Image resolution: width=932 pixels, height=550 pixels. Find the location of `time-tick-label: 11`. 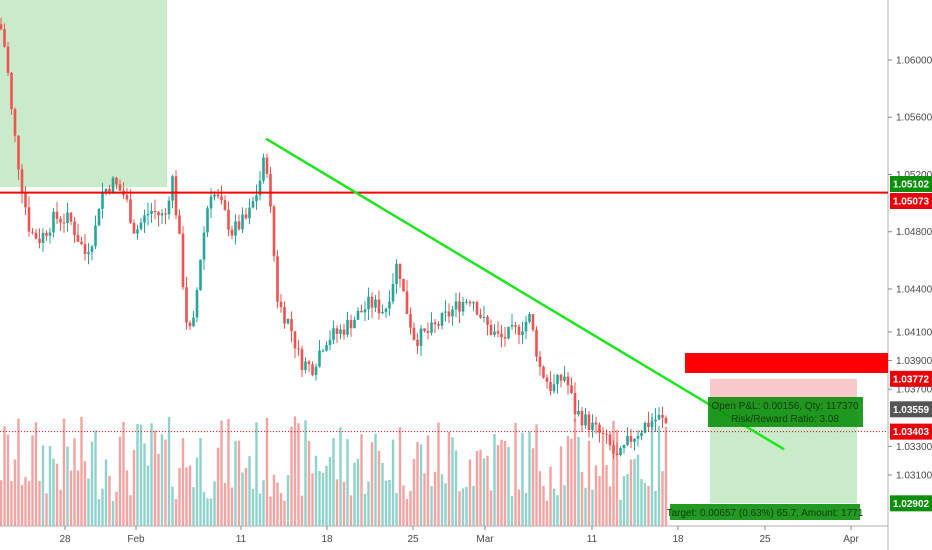

time-tick-label: 11 is located at coordinates (241, 539).